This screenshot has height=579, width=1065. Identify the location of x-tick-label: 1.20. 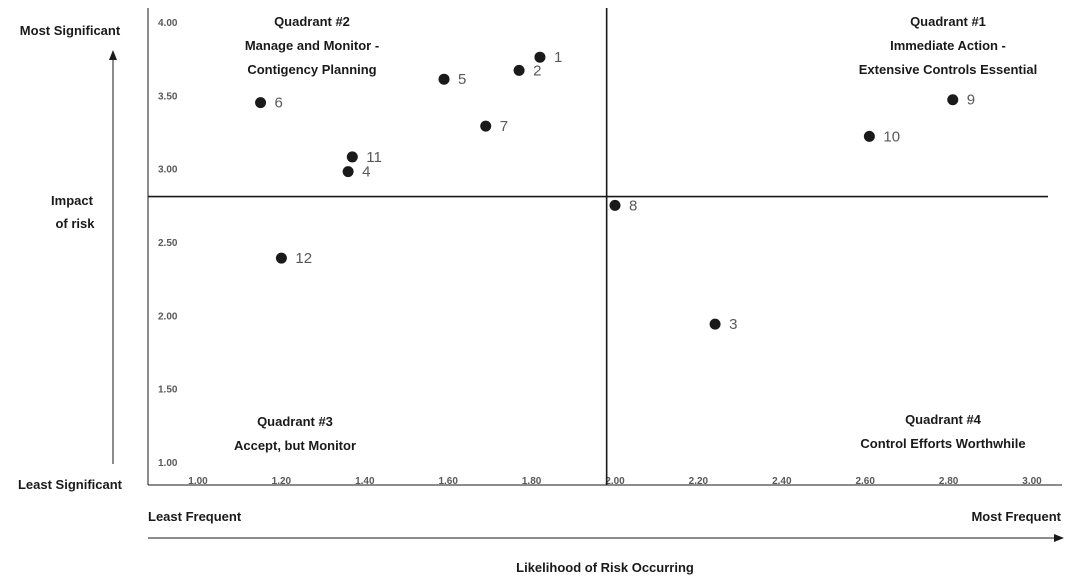
(282, 481).